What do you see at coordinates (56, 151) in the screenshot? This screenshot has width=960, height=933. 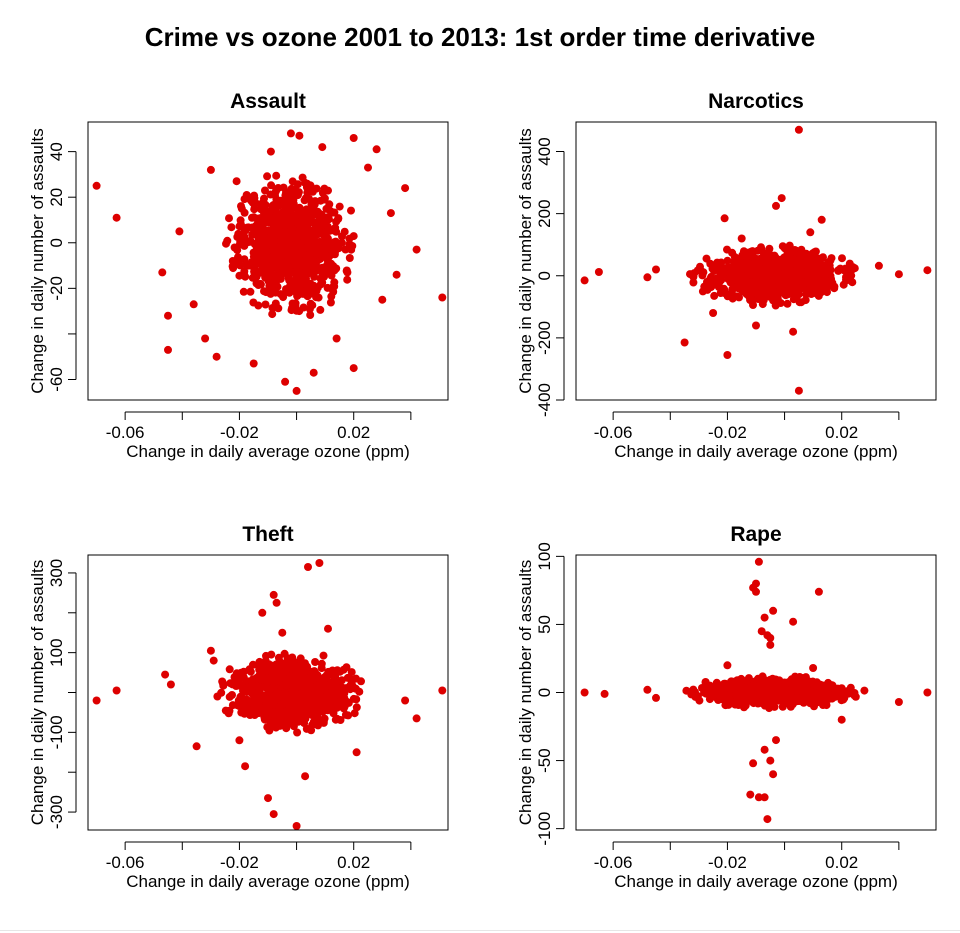 I see `y-tick-label: 40` at bounding box center [56, 151].